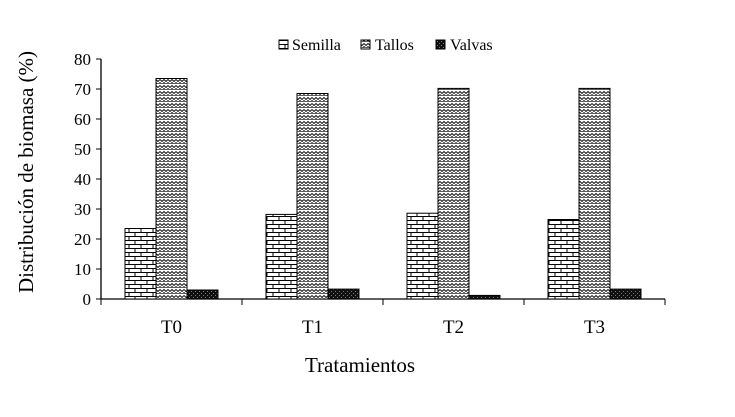 This screenshot has width=735, height=417. Describe the element at coordinates (422, 256) in the screenshot. I see `bar-semilla-t2` at that location.